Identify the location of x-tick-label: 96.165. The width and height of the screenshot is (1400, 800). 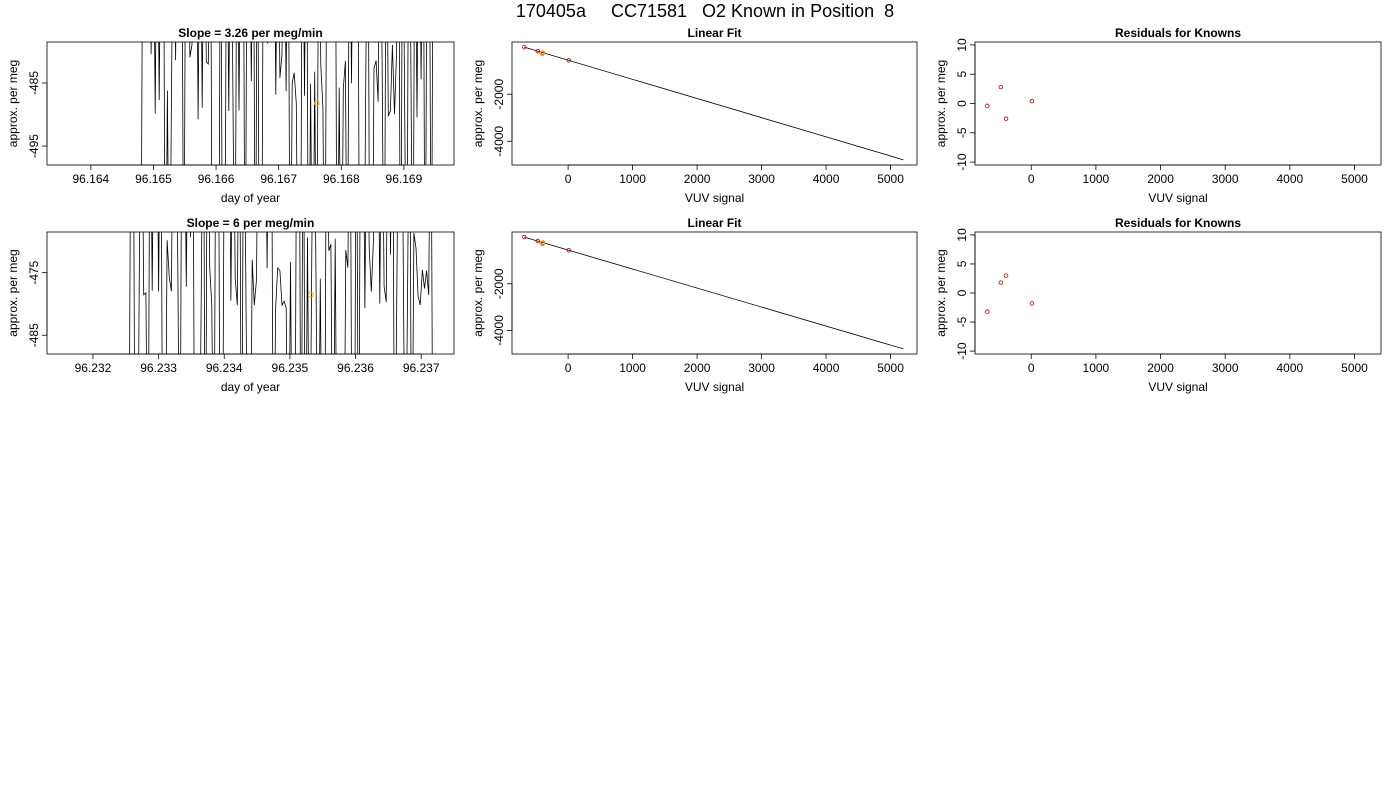
(153, 179).